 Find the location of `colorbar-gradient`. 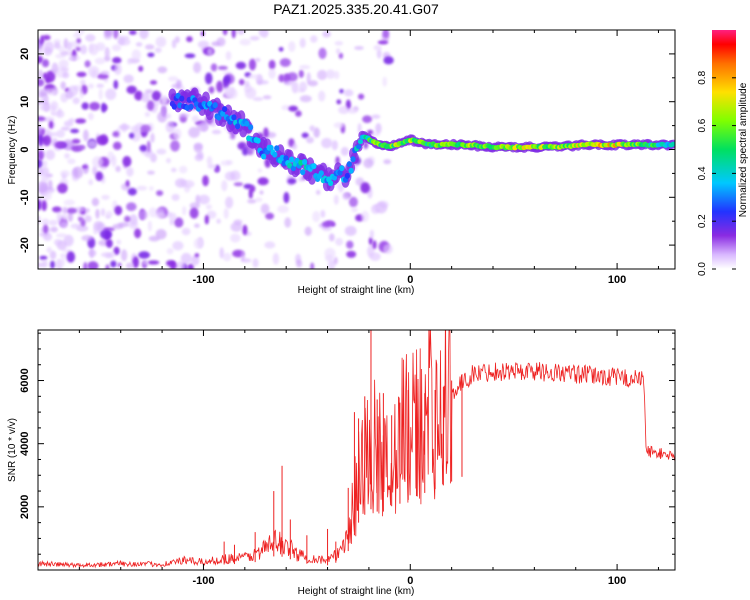

colorbar-gradient is located at coordinates (724, 149).